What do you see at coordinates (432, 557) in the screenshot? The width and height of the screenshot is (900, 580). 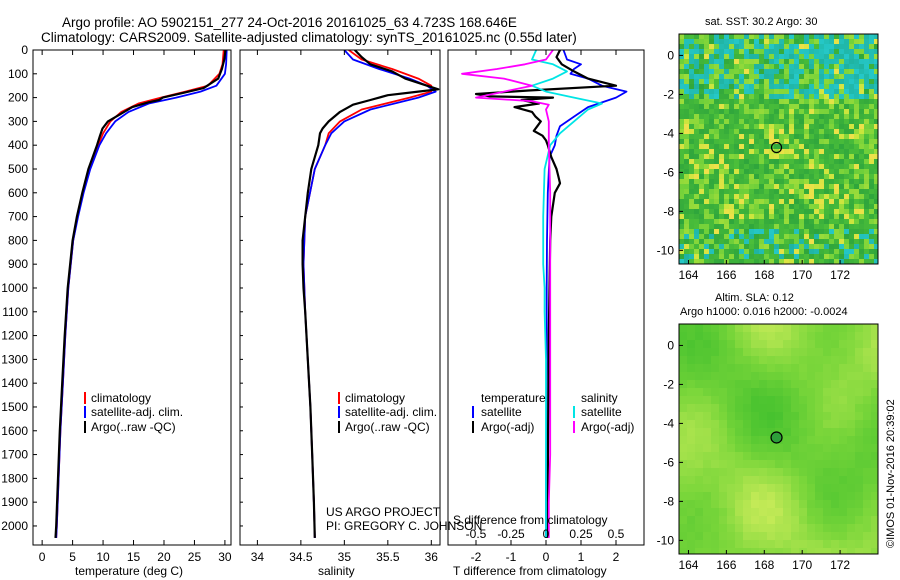 I see `salinity-x-tick-label: 36` at bounding box center [432, 557].